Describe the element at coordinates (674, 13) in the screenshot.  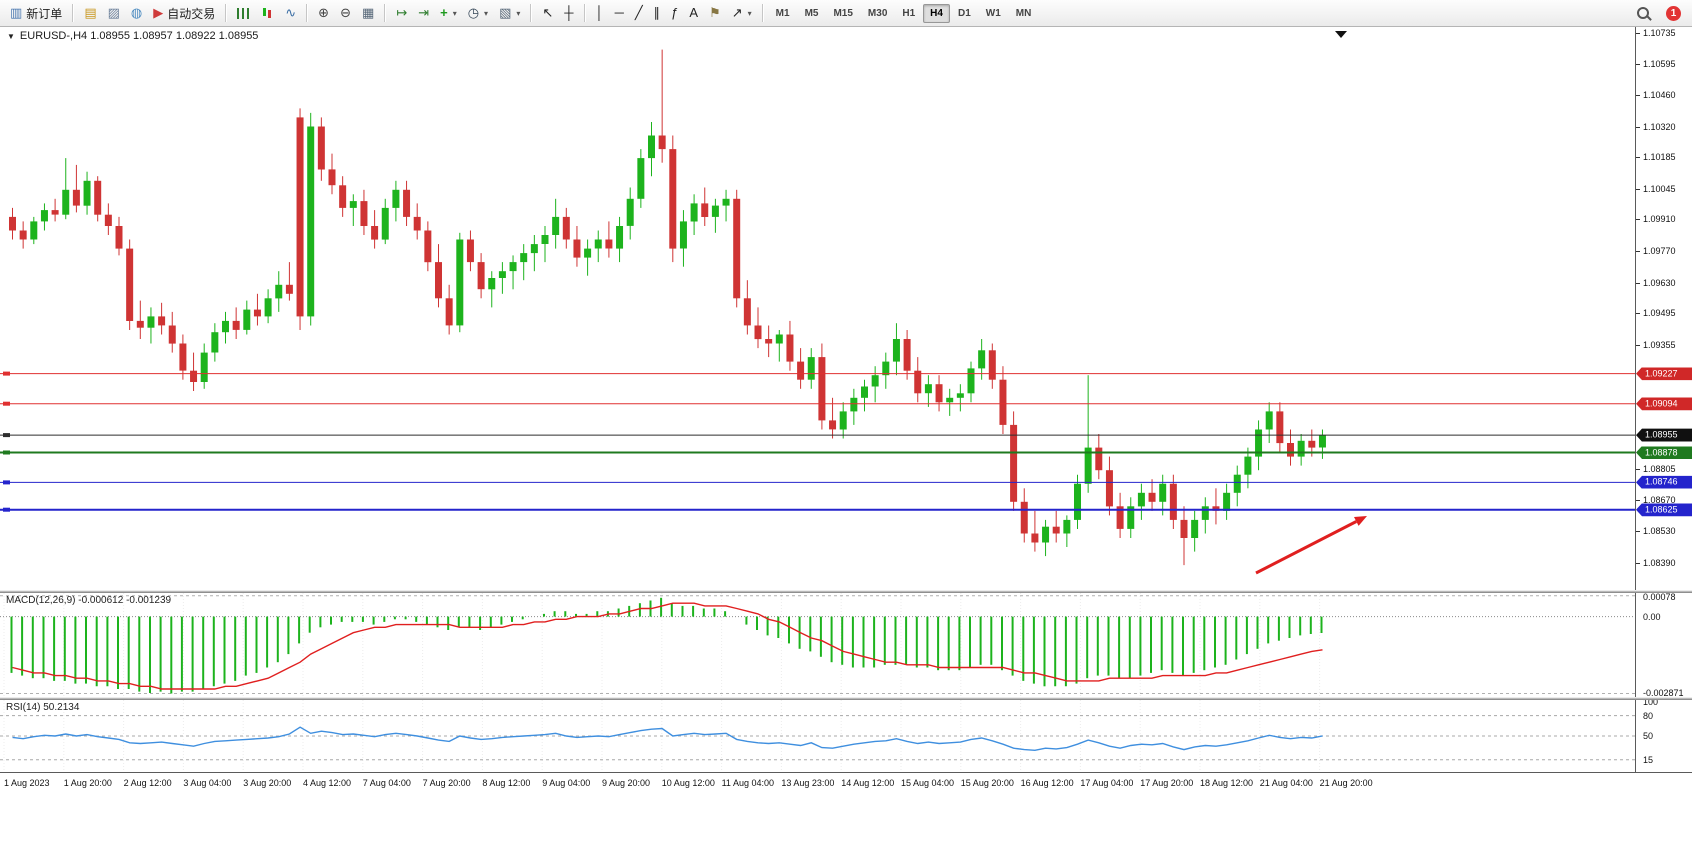
I see `fibonacci-button: ƒ` at that location.